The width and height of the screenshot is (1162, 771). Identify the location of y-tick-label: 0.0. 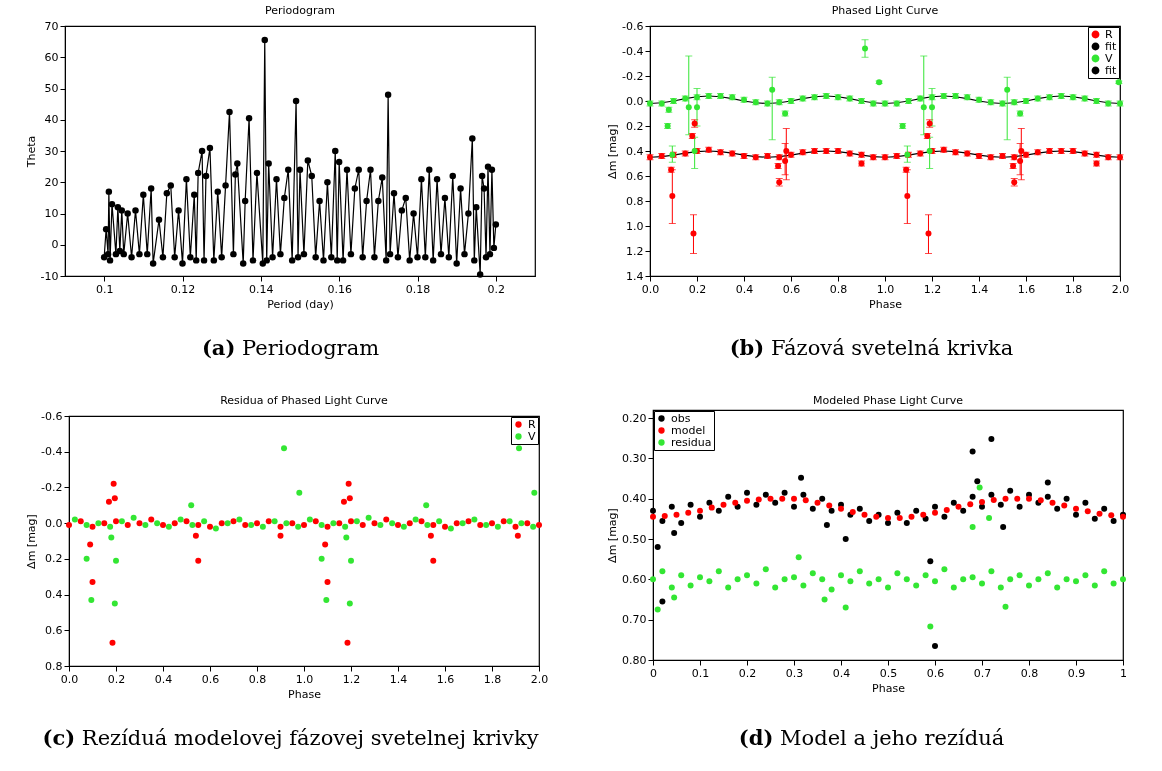
(54, 523).